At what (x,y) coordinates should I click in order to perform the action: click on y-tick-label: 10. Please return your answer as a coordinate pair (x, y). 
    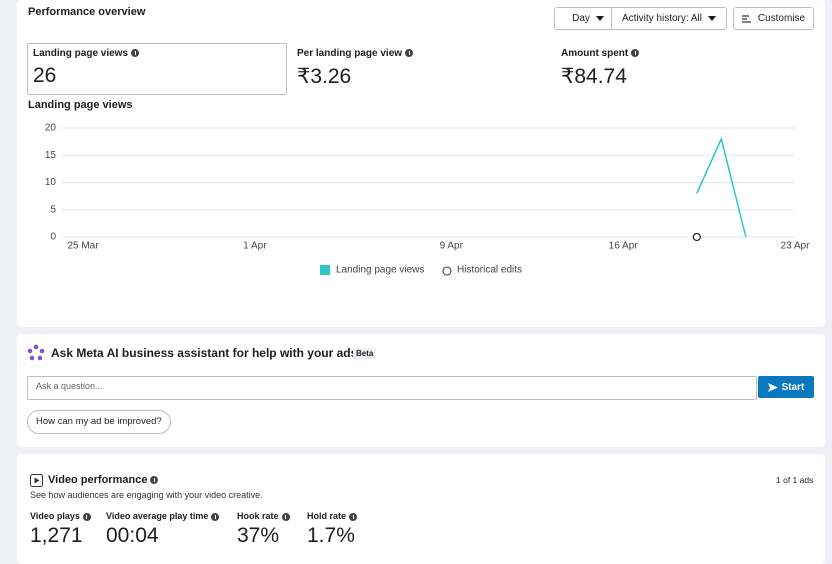
    Looking at the image, I should click on (51, 182).